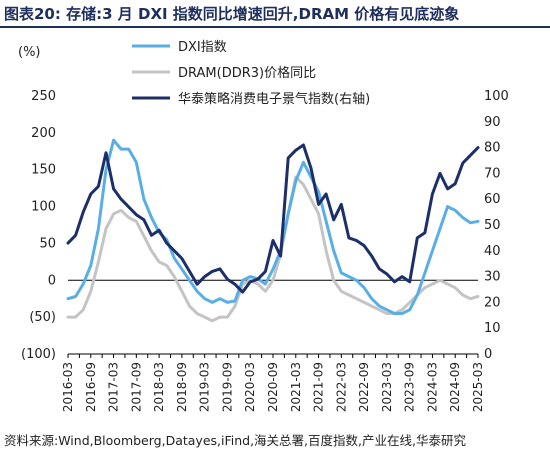  Describe the element at coordinates (38, 354) in the screenshot. I see `y-left-tick-label: (100)` at that location.